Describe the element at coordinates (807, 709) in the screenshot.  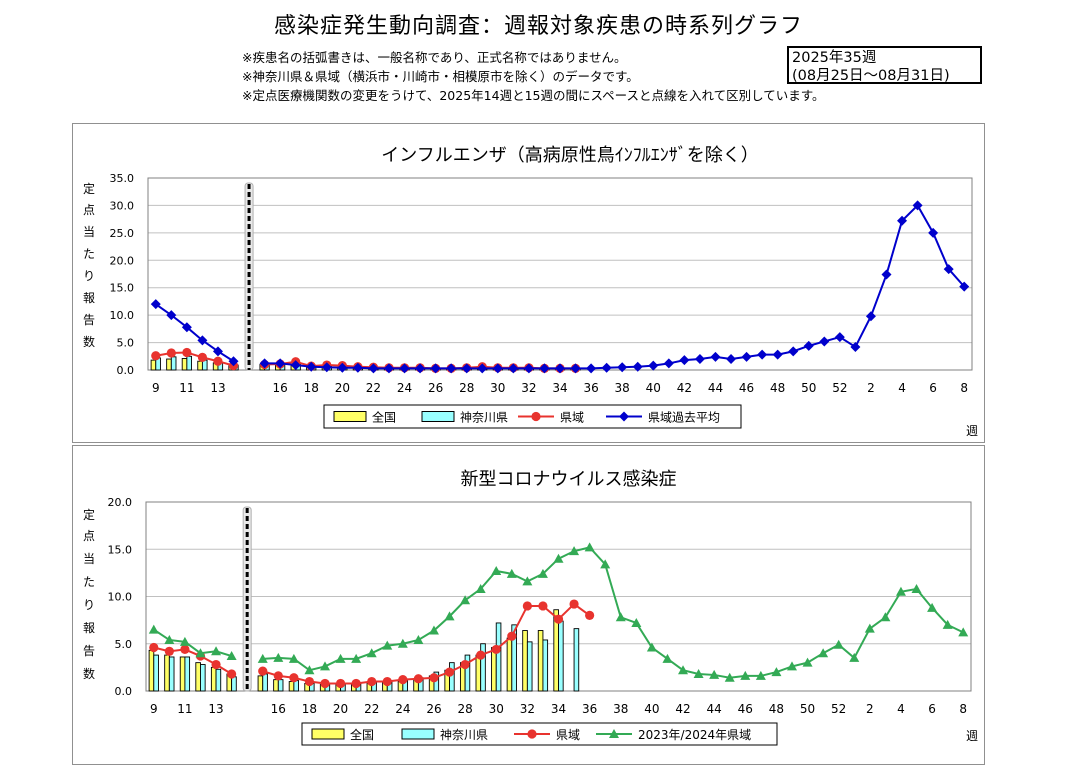
I see `x-tick-label: 50` at that location.